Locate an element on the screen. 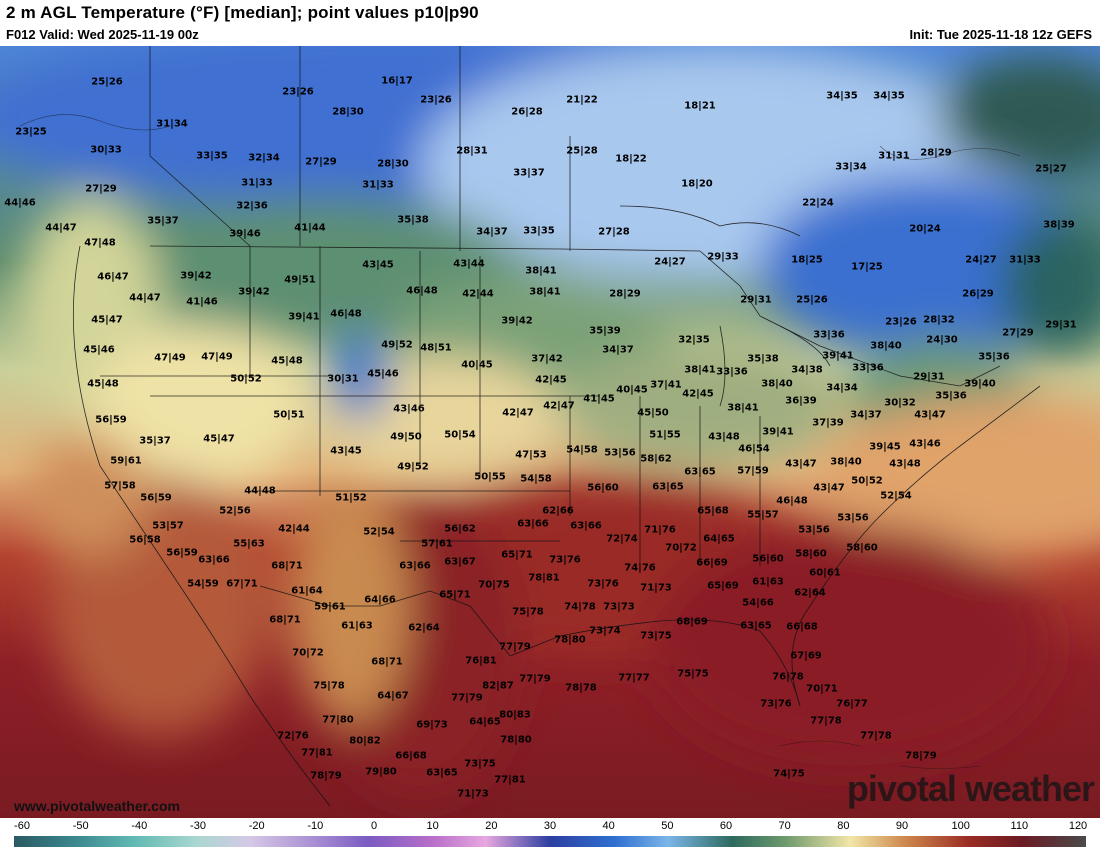 This screenshot has height=850, width=1100. point-value-label: 74|78 is located at coordinates (580, 607).